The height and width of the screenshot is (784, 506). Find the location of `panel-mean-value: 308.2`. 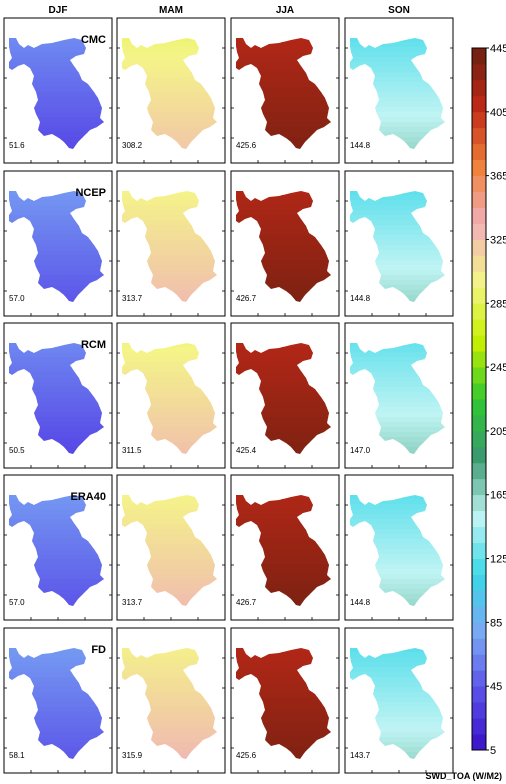

panel-mean-value: 308.2 is located at coordinates (132, 145).